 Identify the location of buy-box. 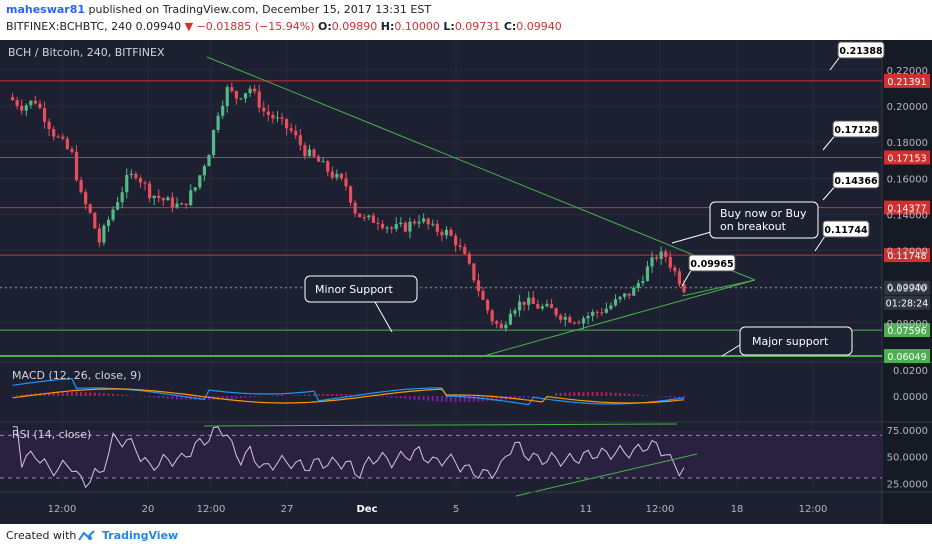
(764, 220).